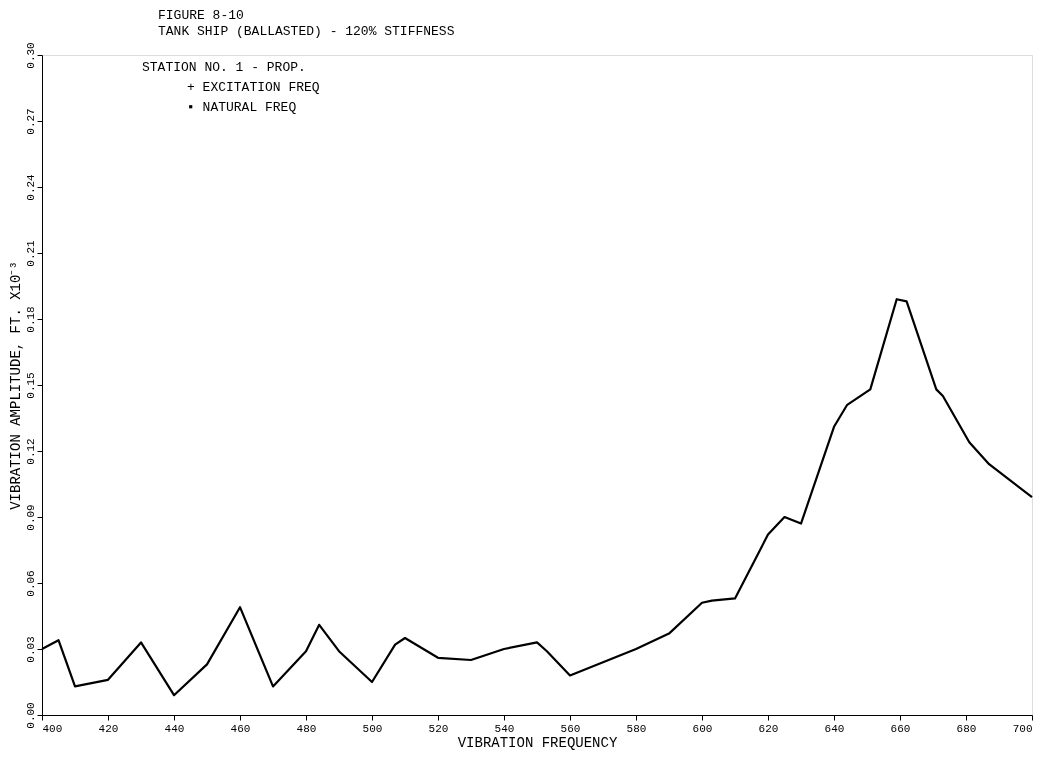  I want to click on y-tick-label: 0.09, so click(30, 517).